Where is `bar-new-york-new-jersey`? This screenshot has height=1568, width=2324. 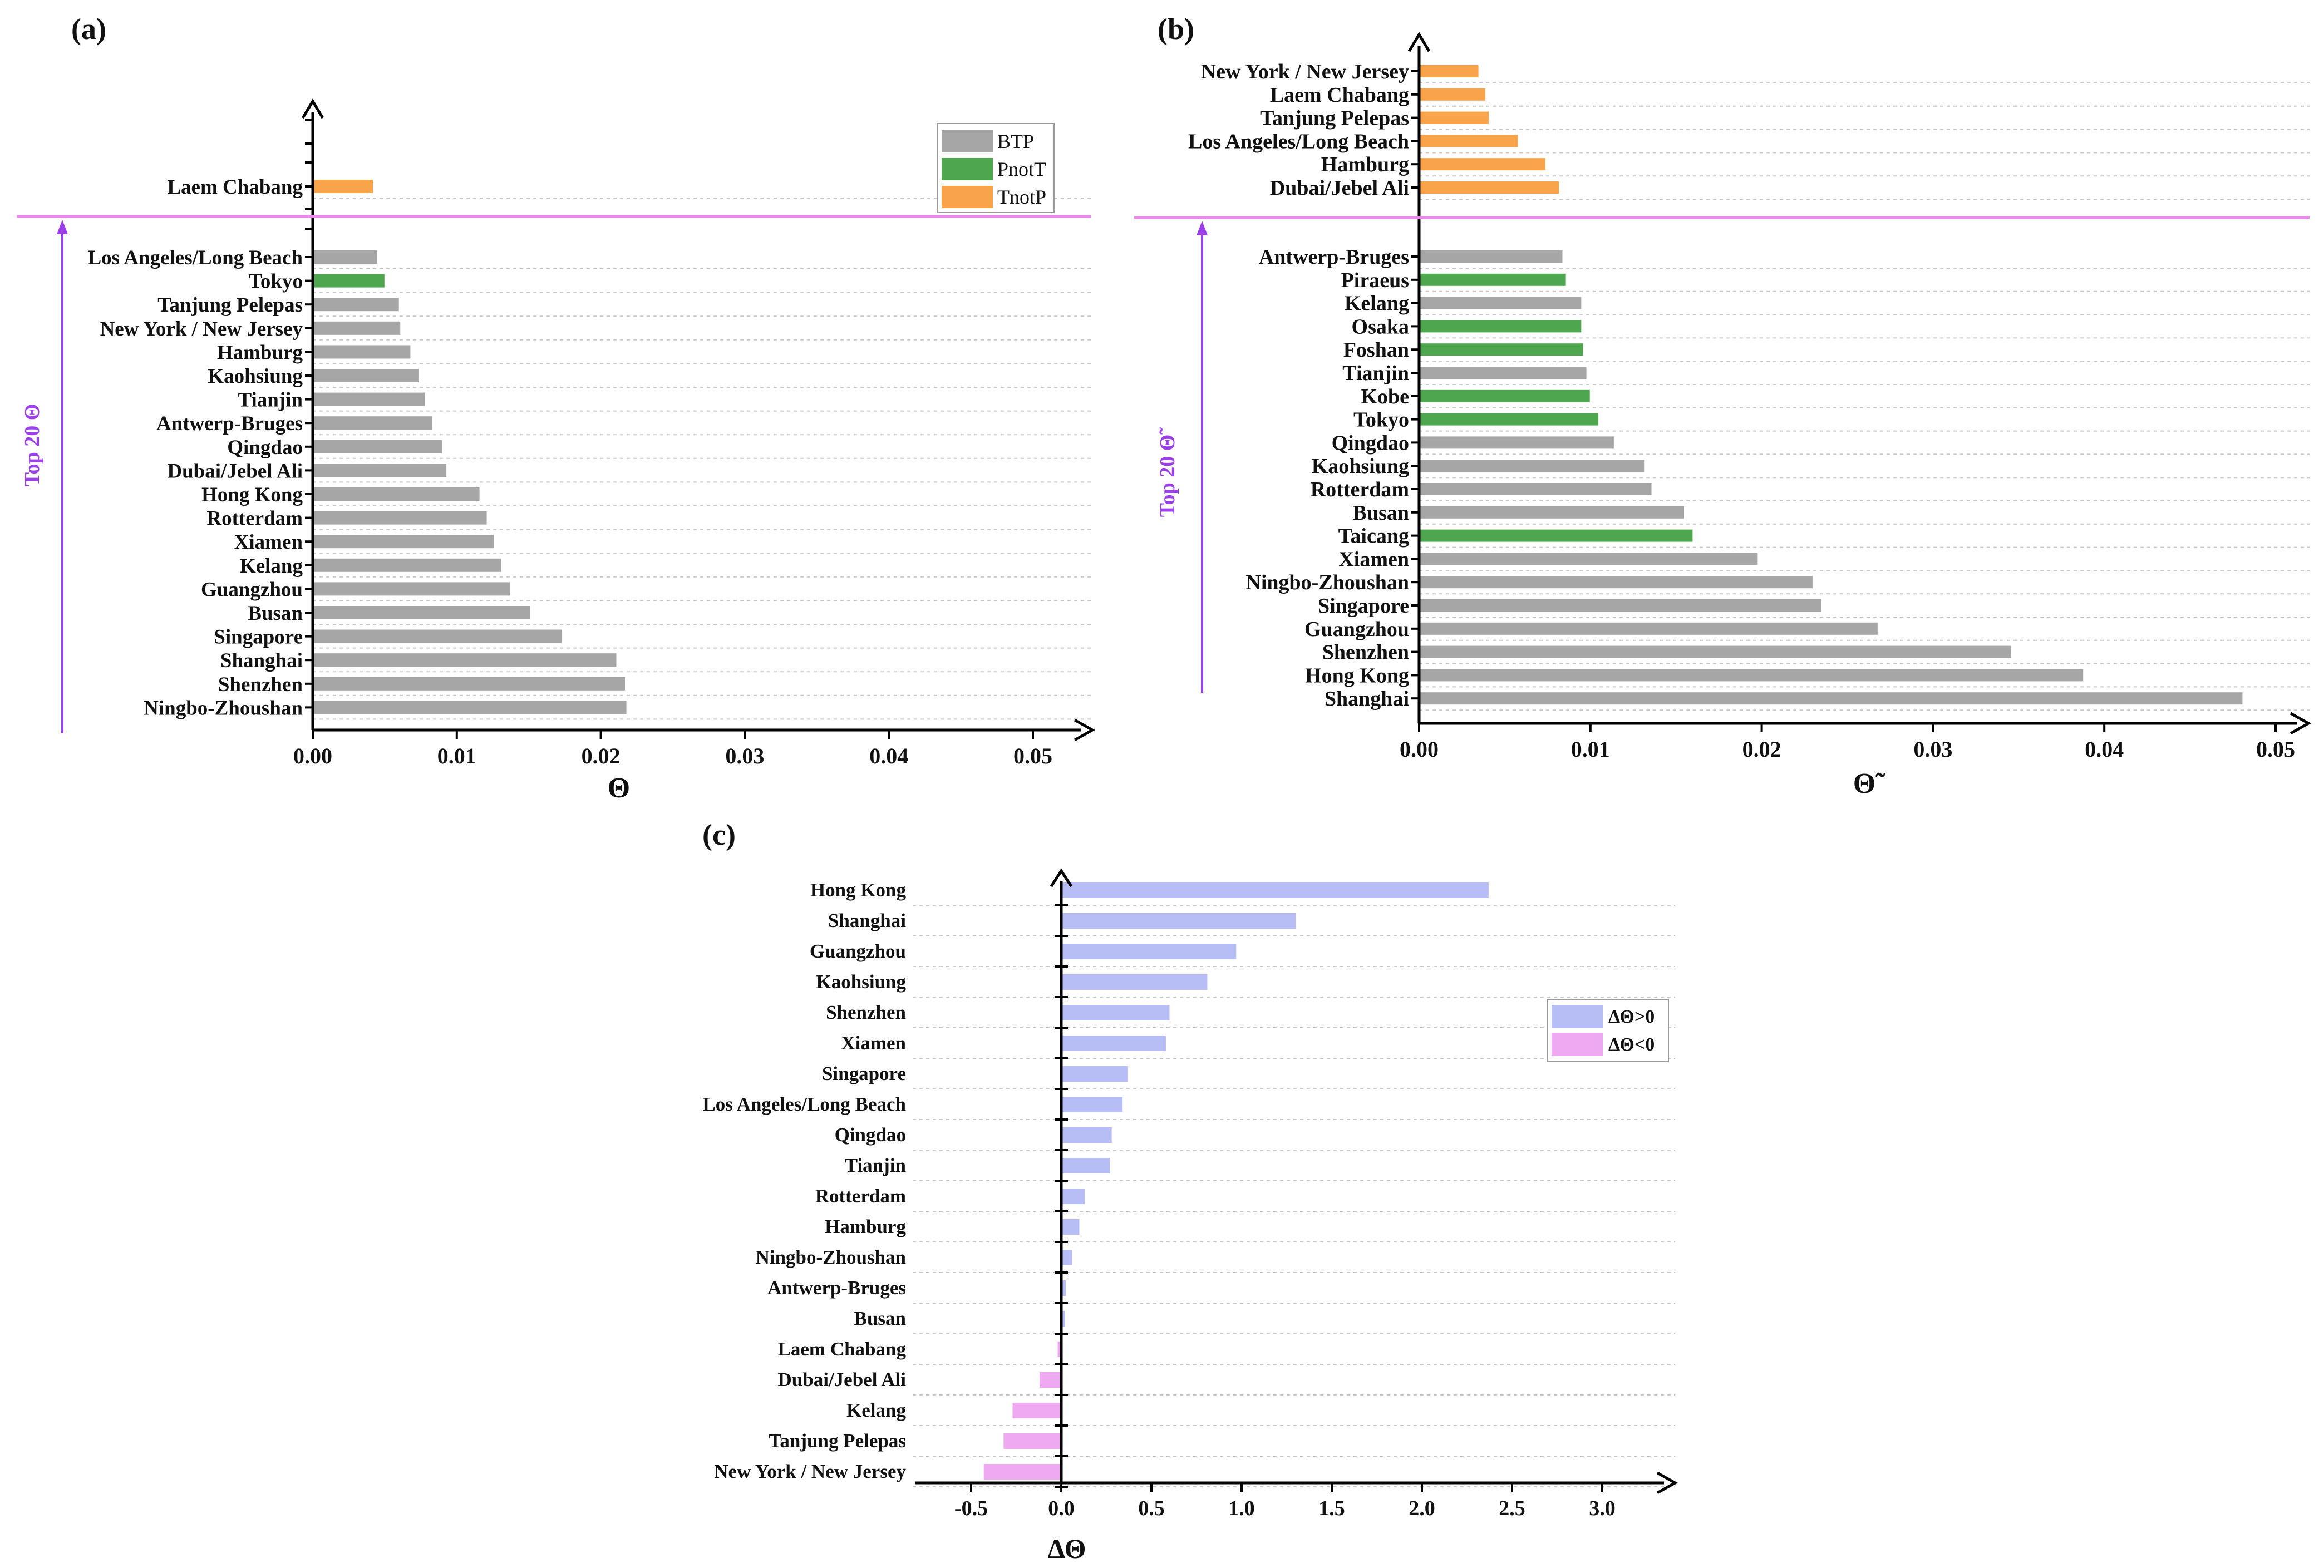
bar-new-york-new-jersey is located at coordinates (1449, 71).